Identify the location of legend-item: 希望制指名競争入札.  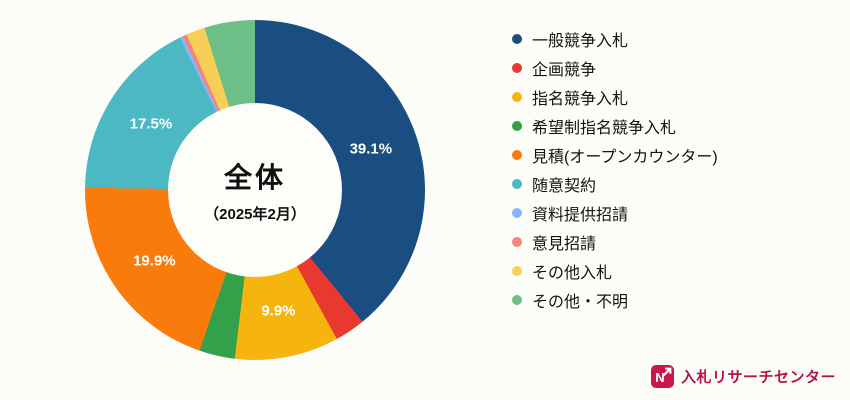
(615, 125).